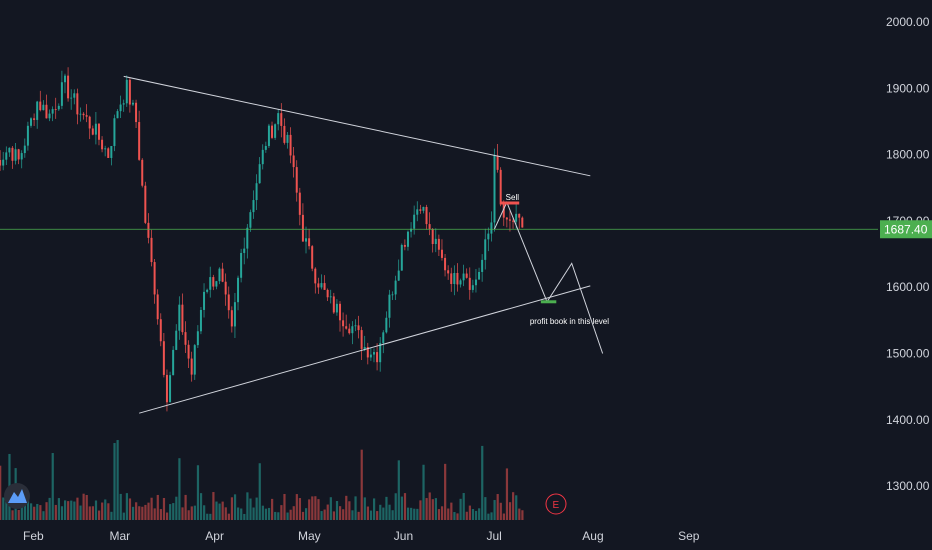 The height and width of the screenshot is (550, 932). I want to click on profit-zone-marker, so click(548, 302).